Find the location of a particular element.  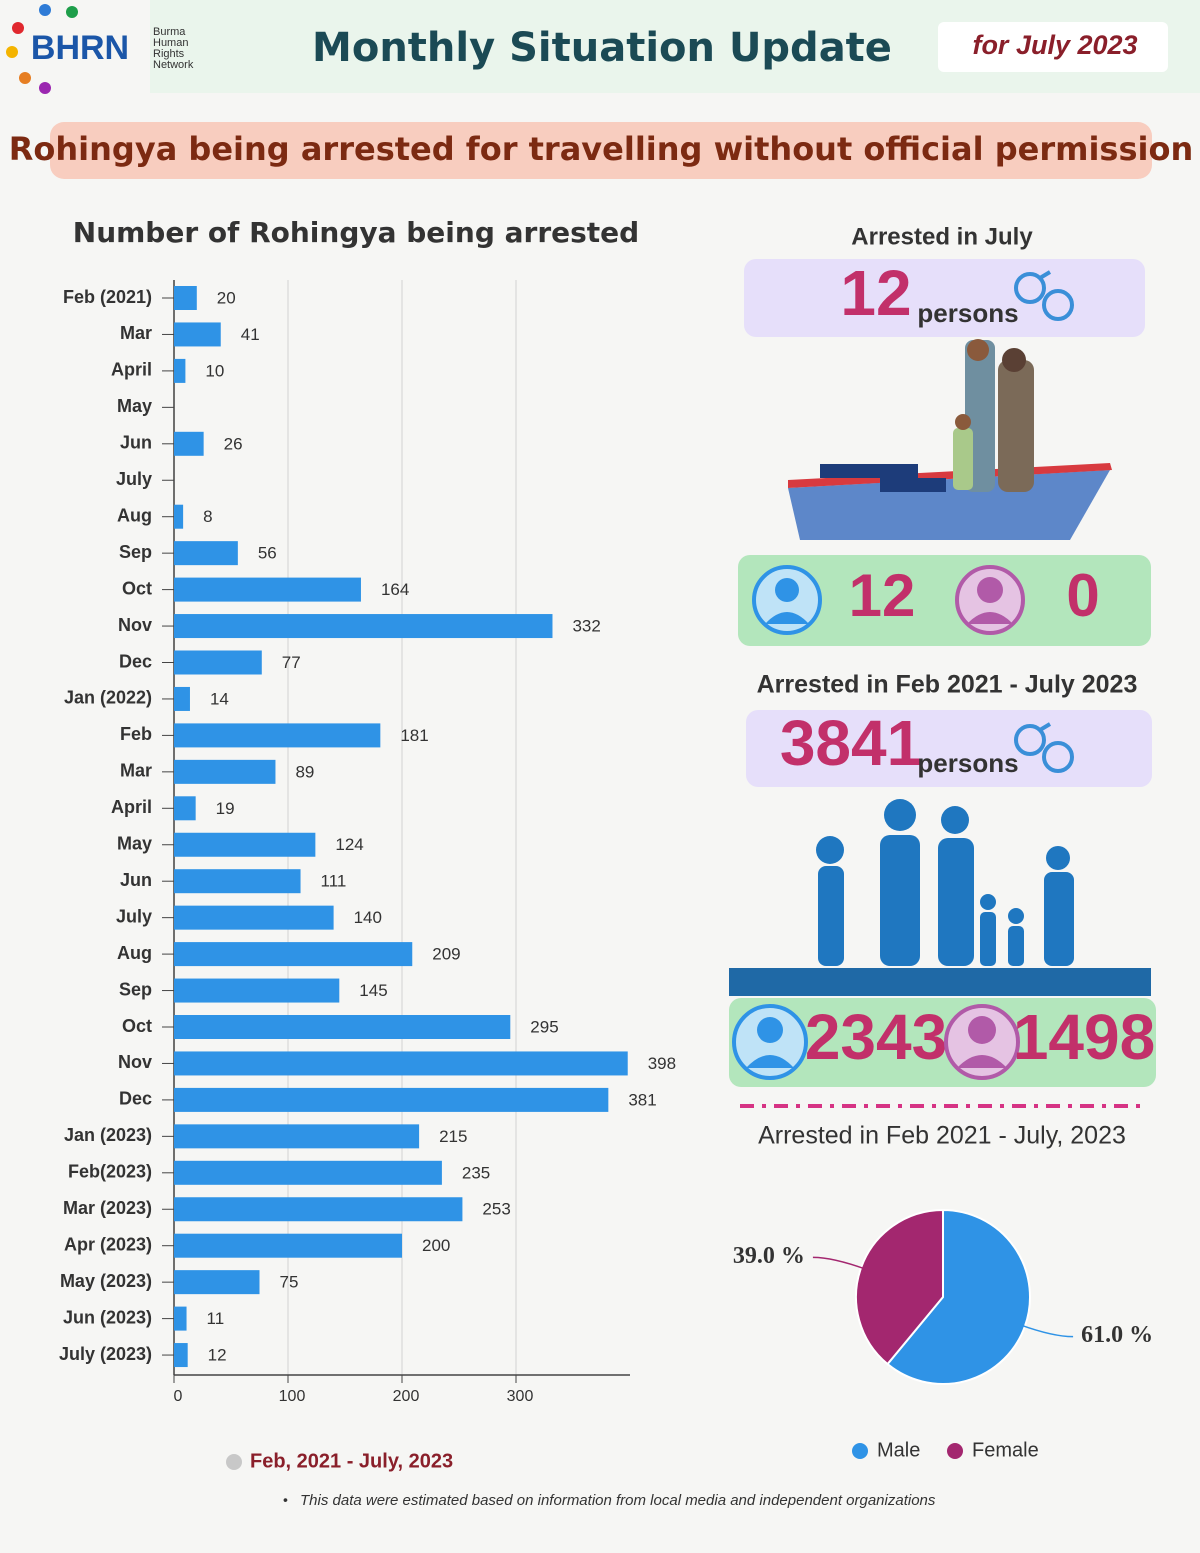

x-tick-label: 300 is located at coordinates (520, 1396).